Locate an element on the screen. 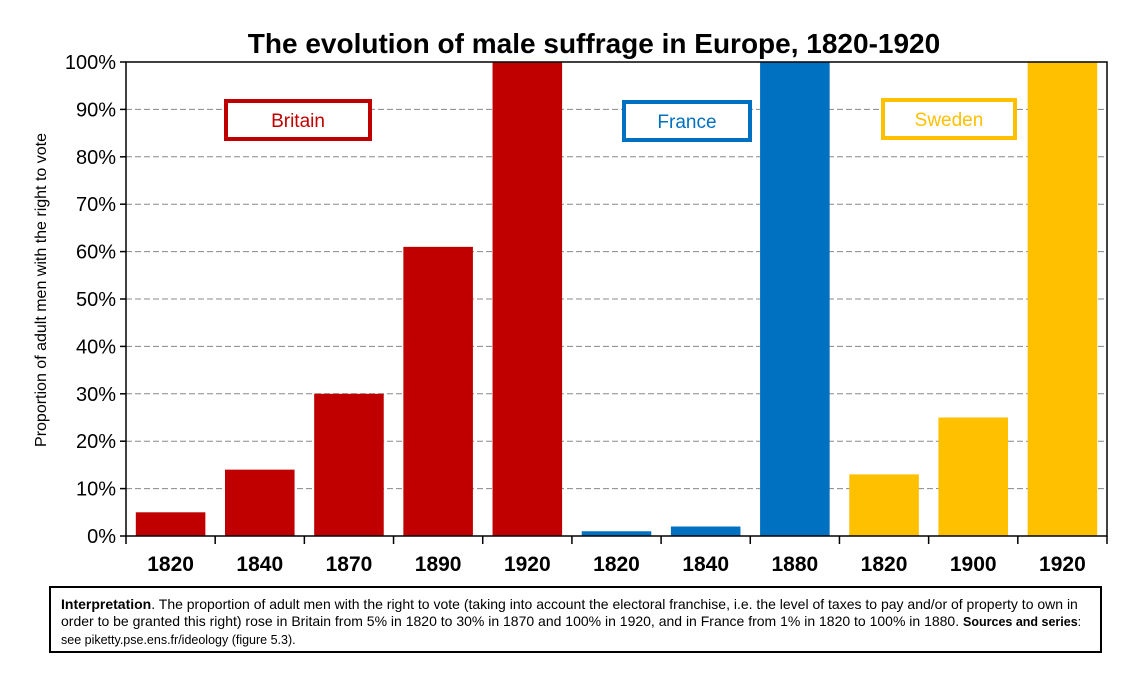  y-tick-label: 90% is located at coordinates (96, 110).